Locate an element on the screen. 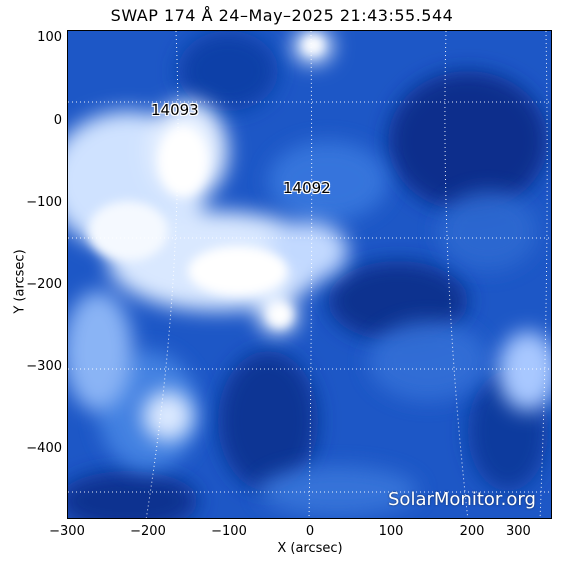 This screenshot has height=564, width=564. x-axis-label: X (arcsec) is located at coordinates (282, 548).